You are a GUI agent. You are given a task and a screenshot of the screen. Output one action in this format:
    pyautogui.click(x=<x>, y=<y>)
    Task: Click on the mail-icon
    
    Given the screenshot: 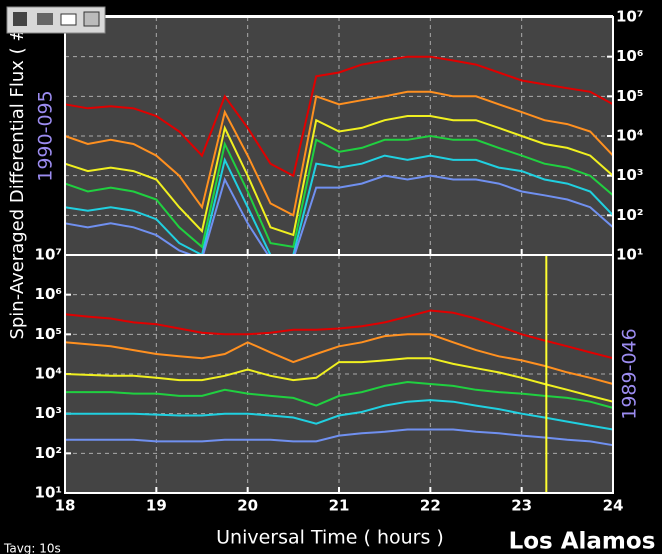 What is the action you would take?
    pyautogui.click(x=68, y=19)
    